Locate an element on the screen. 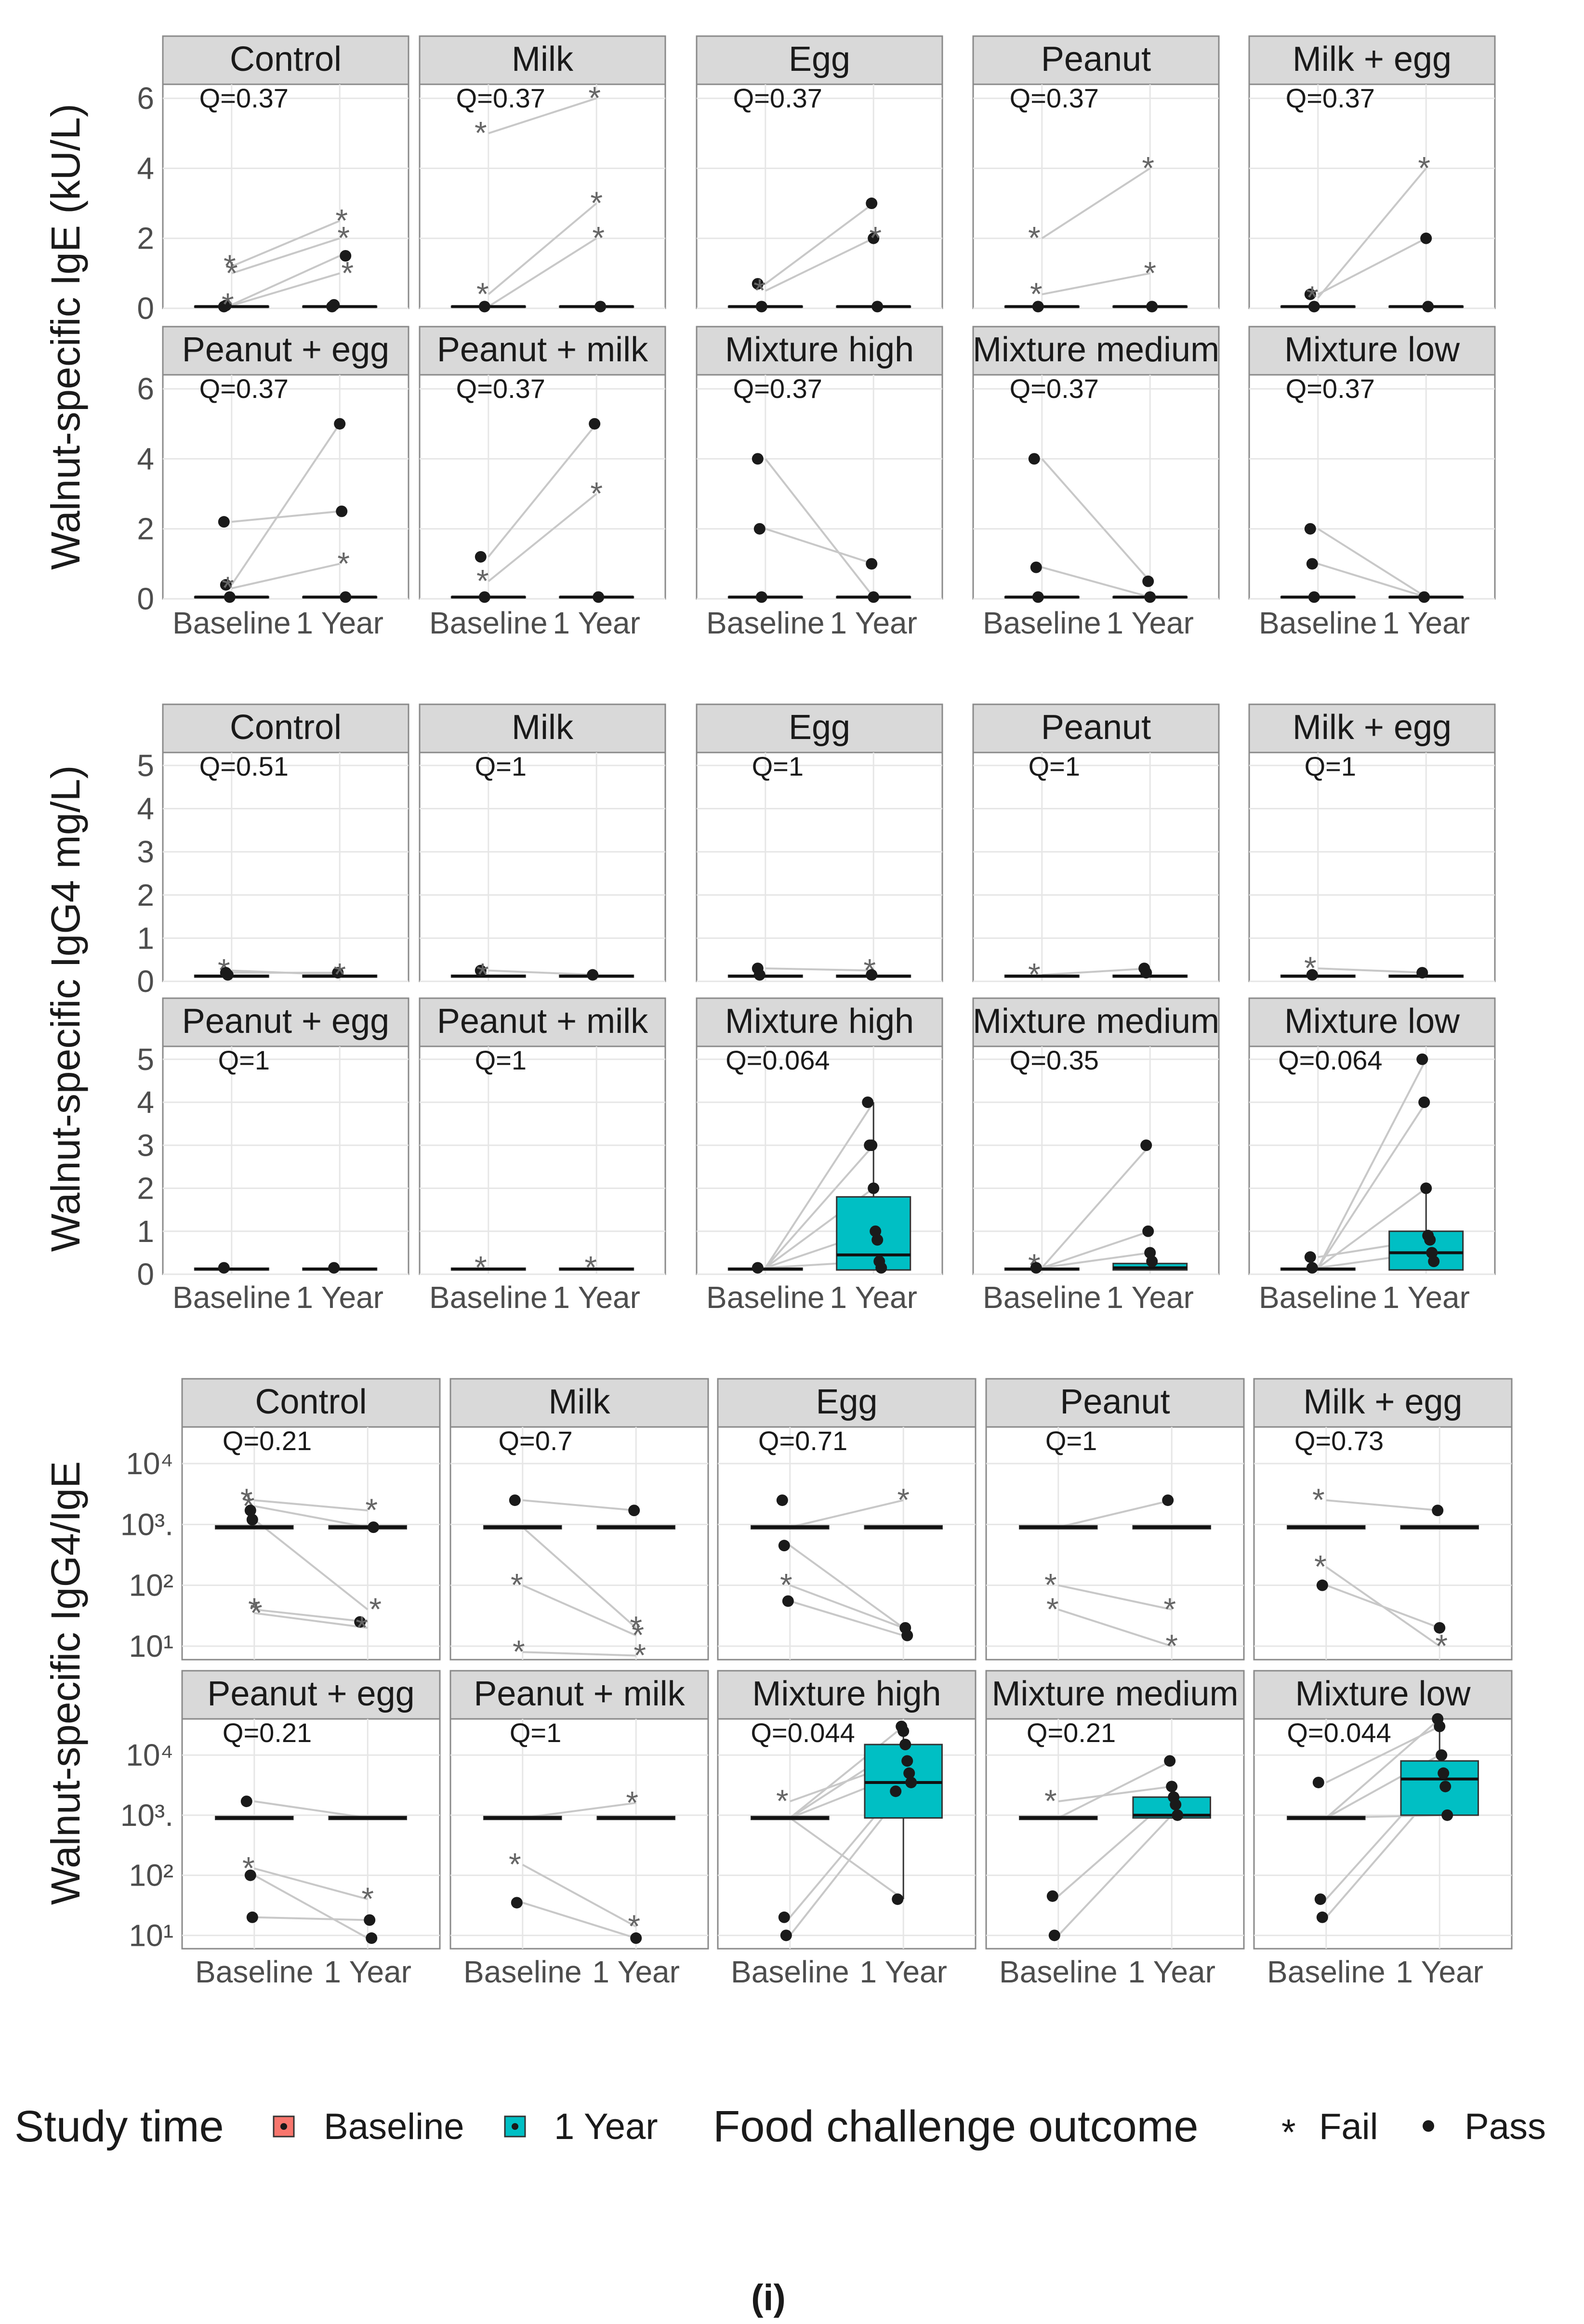 The width and height of the screenshot is (1584, 2324). y-tick-label: 5 is located at coordinates (145, 1060).